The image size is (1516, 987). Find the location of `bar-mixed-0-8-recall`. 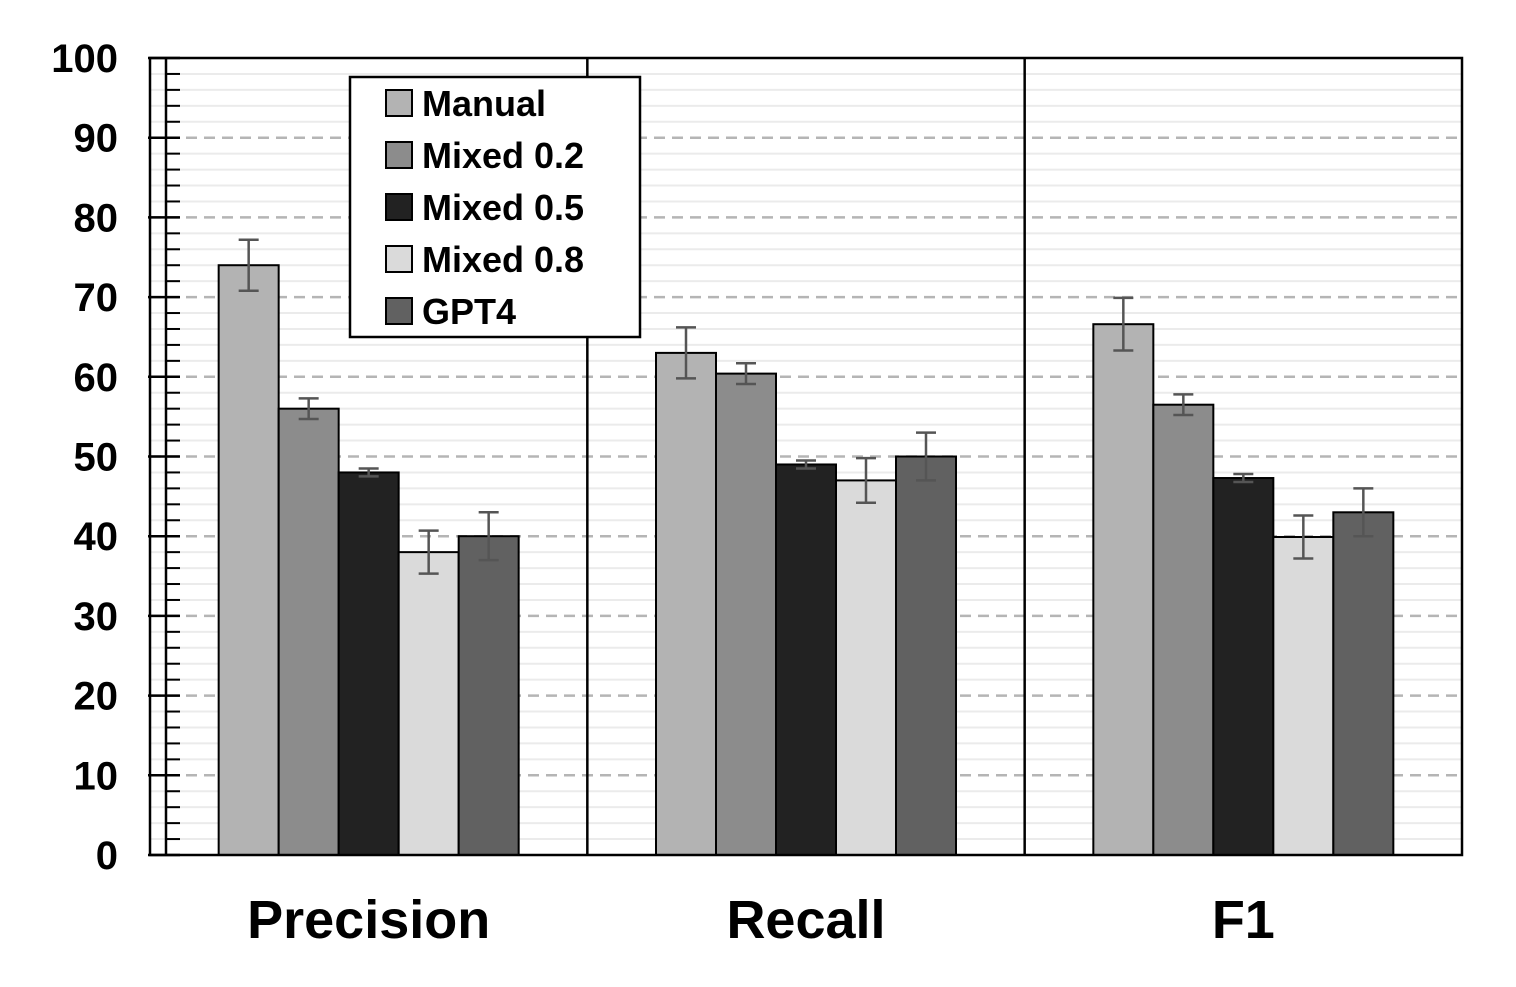

bar-mixed-0-8-recall is located at coordinates (866, 667).